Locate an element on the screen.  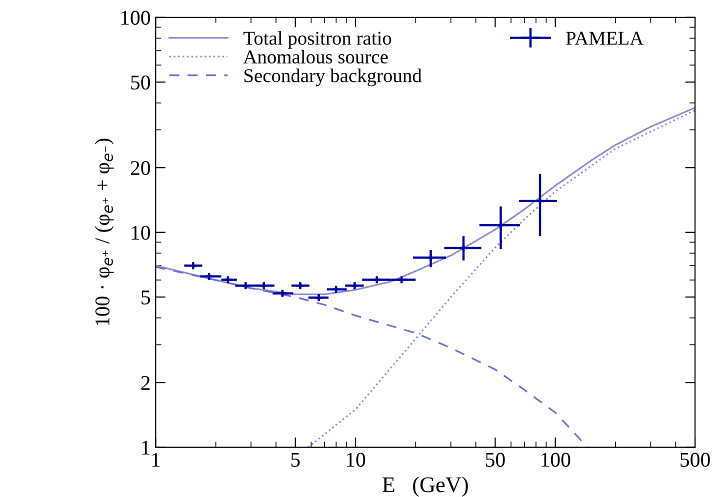
y-tick-label: 20 is located at coordinates (140, 168).